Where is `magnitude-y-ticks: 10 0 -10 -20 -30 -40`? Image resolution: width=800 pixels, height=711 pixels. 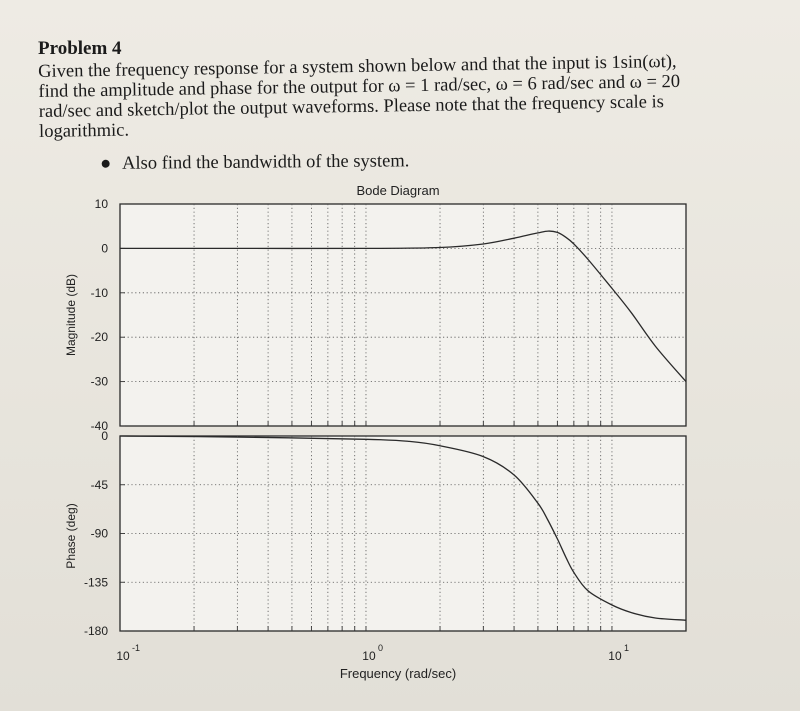 magnitude-y-ticks: 10 0 -10 -20 -30 -40 is located at coordinates (108, 315).